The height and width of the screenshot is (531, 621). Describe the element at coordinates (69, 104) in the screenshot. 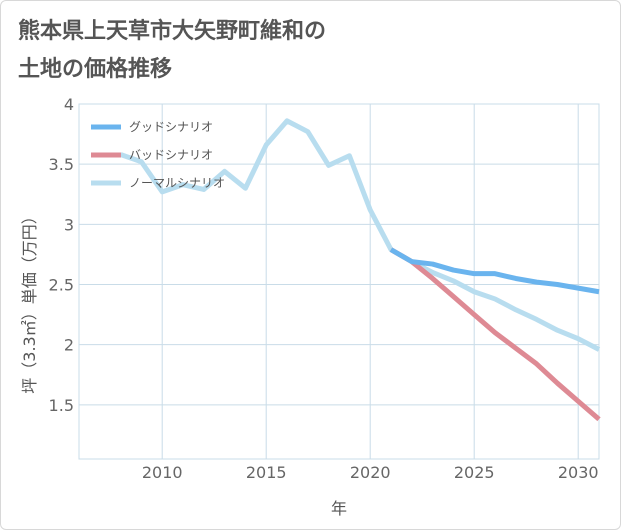

I see `y-tick-label-4: 4` at that location.